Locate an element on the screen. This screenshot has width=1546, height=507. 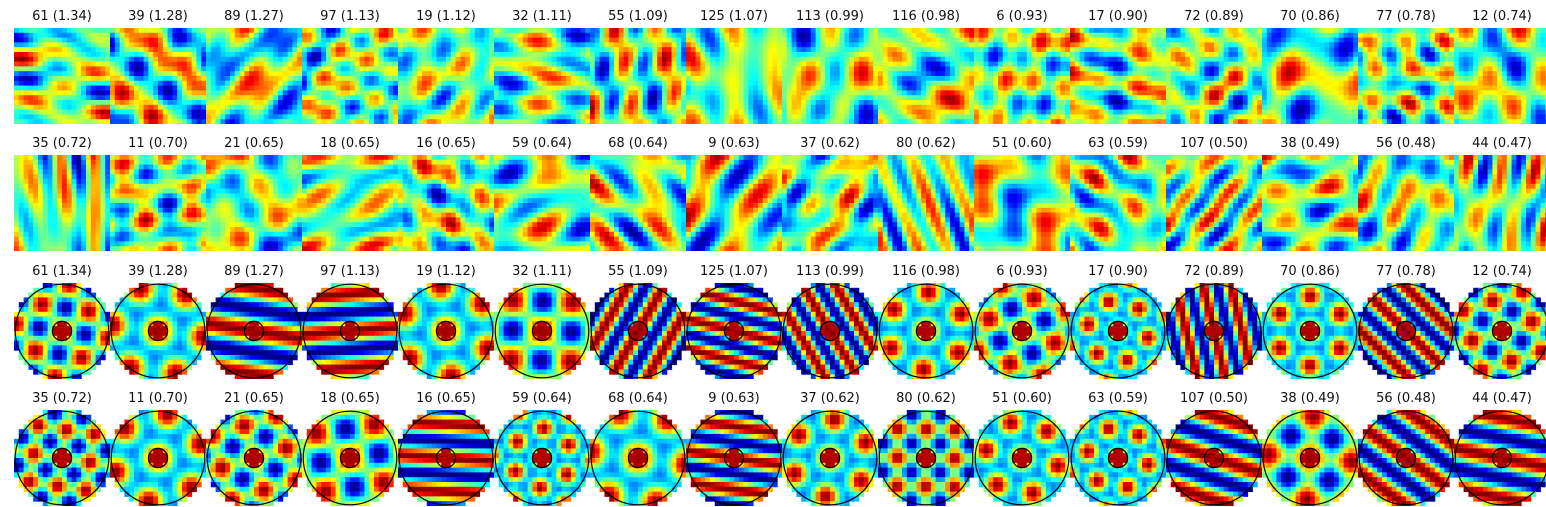
panel-title: 61 (1.34) is located at coordinates (62, 272).